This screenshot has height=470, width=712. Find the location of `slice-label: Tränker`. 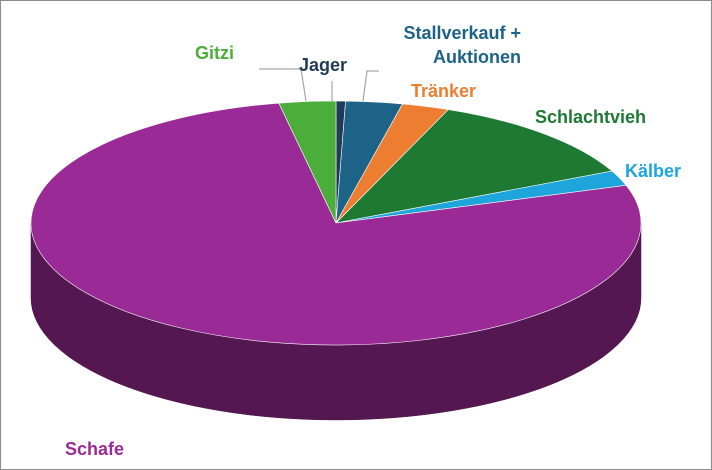

slice-label: Tränker is located at coordinates (444, 91).